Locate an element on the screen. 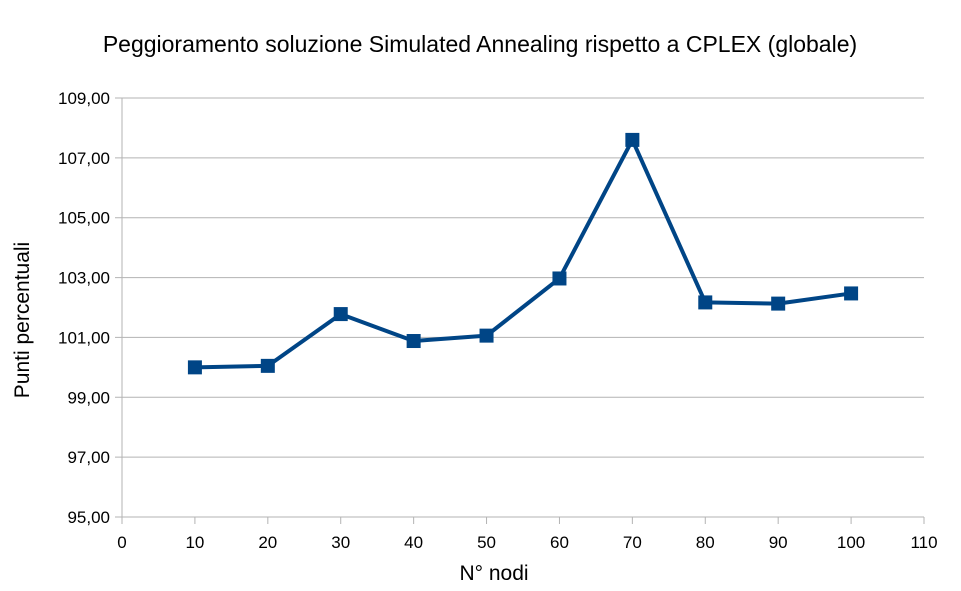  y-tick-label: 95,00 is located at coordinates (88, 517).